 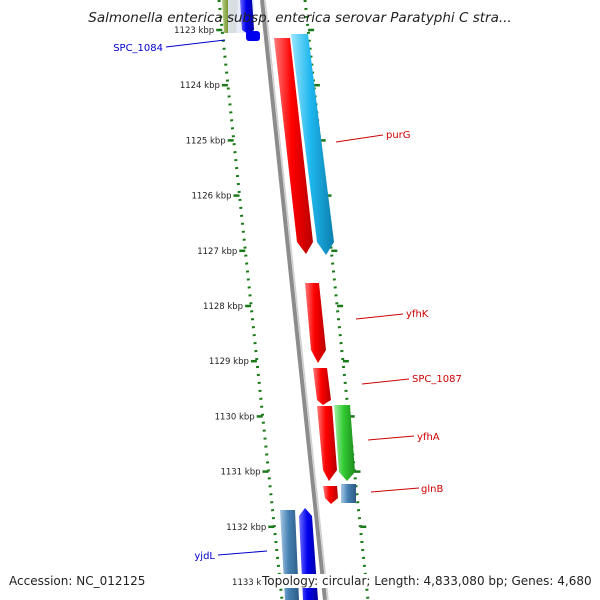 What do you see at coordinates (417, 314) in the screenshot?
I see `gene-label-yfhk: yfhK` at bounding box center [417, 314].